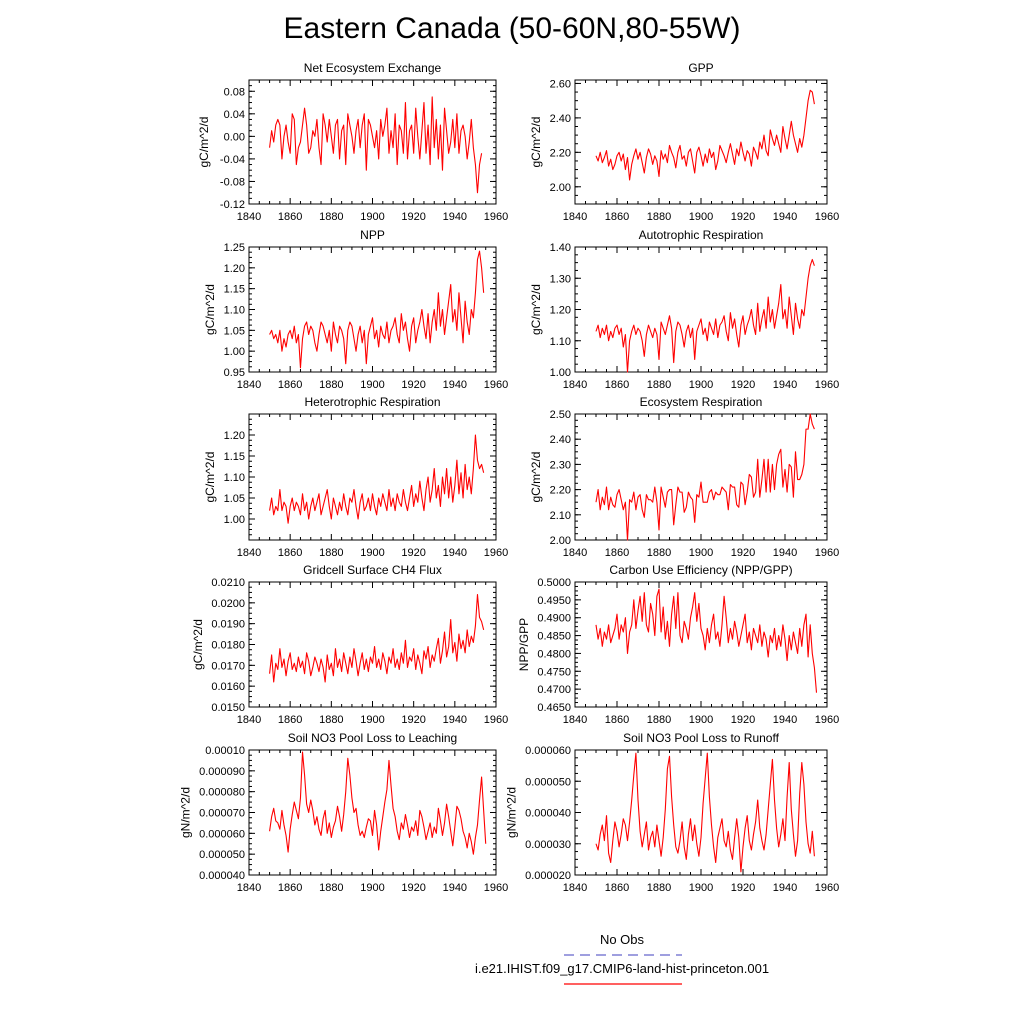 Image resolution: width=1024 pixels, height=1024 pixels. I want to click on chart-title: Autotrophic Respiration, so click(701, 235).